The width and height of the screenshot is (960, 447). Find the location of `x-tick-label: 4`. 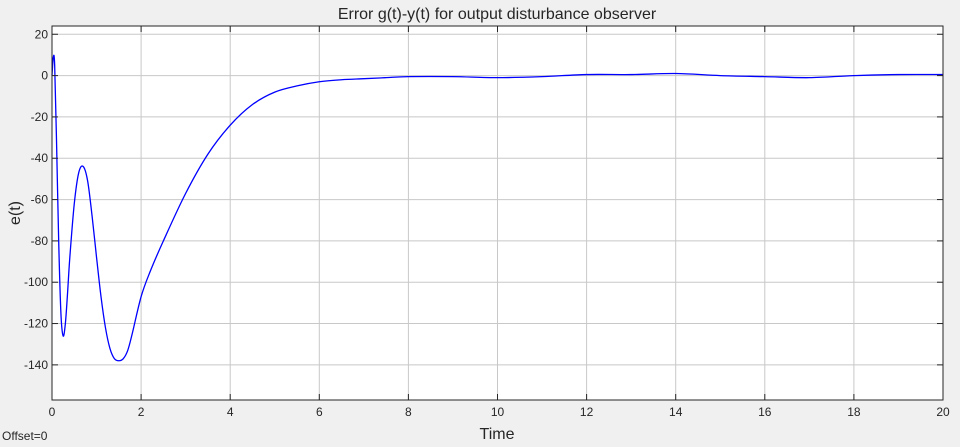

x-tick-label: 4 is located at coordinates (230, 412).